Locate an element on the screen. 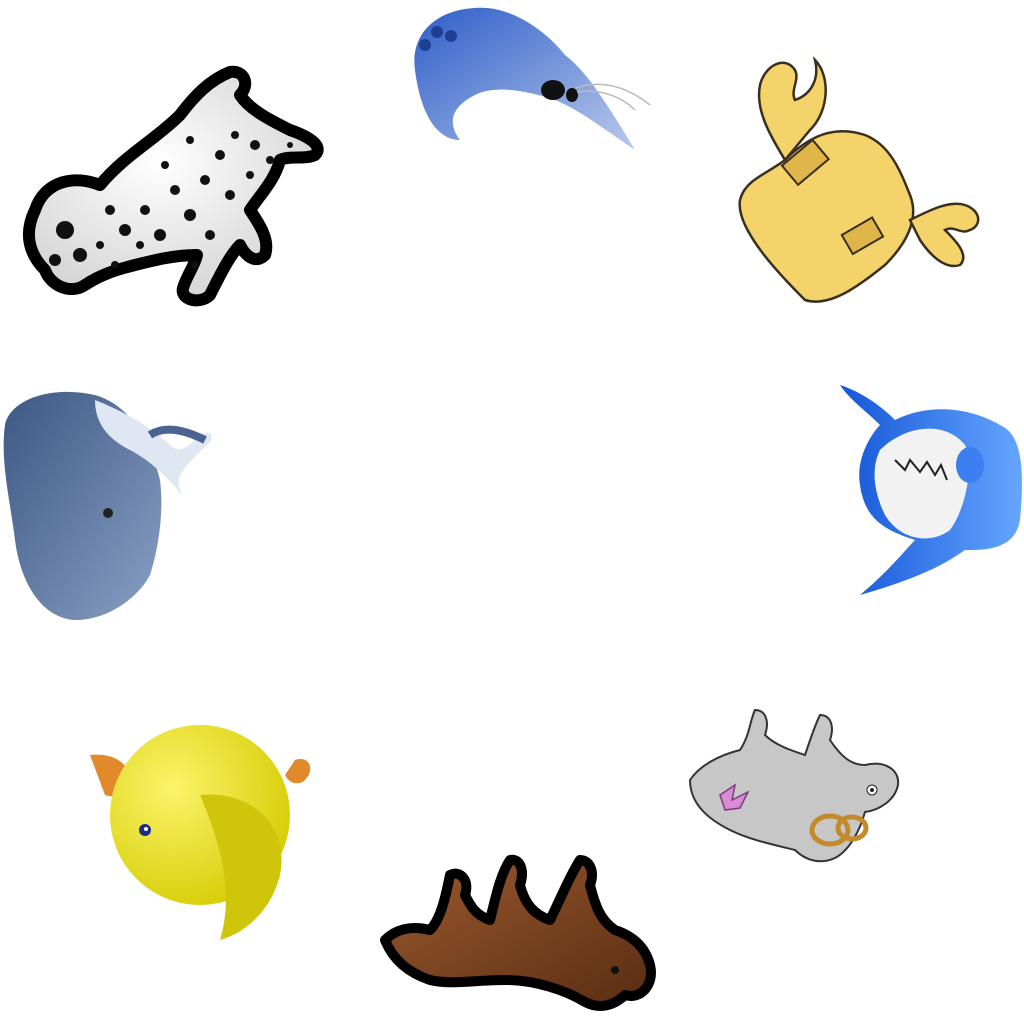 The height and width of the screenshot is (1024, 1024). dalmatian-icon is located at coordinates (170, 187).